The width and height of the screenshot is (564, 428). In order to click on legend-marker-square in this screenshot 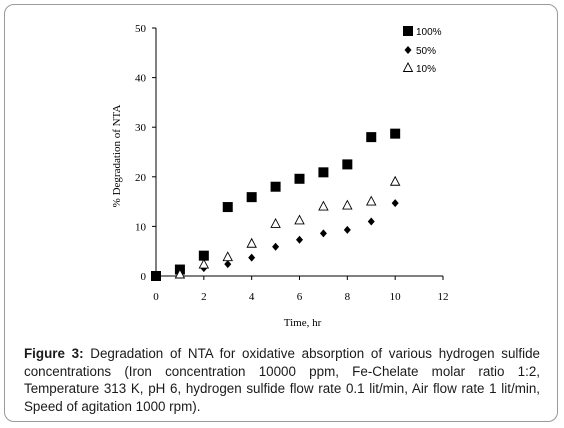, I will do `click(408, 31)`.